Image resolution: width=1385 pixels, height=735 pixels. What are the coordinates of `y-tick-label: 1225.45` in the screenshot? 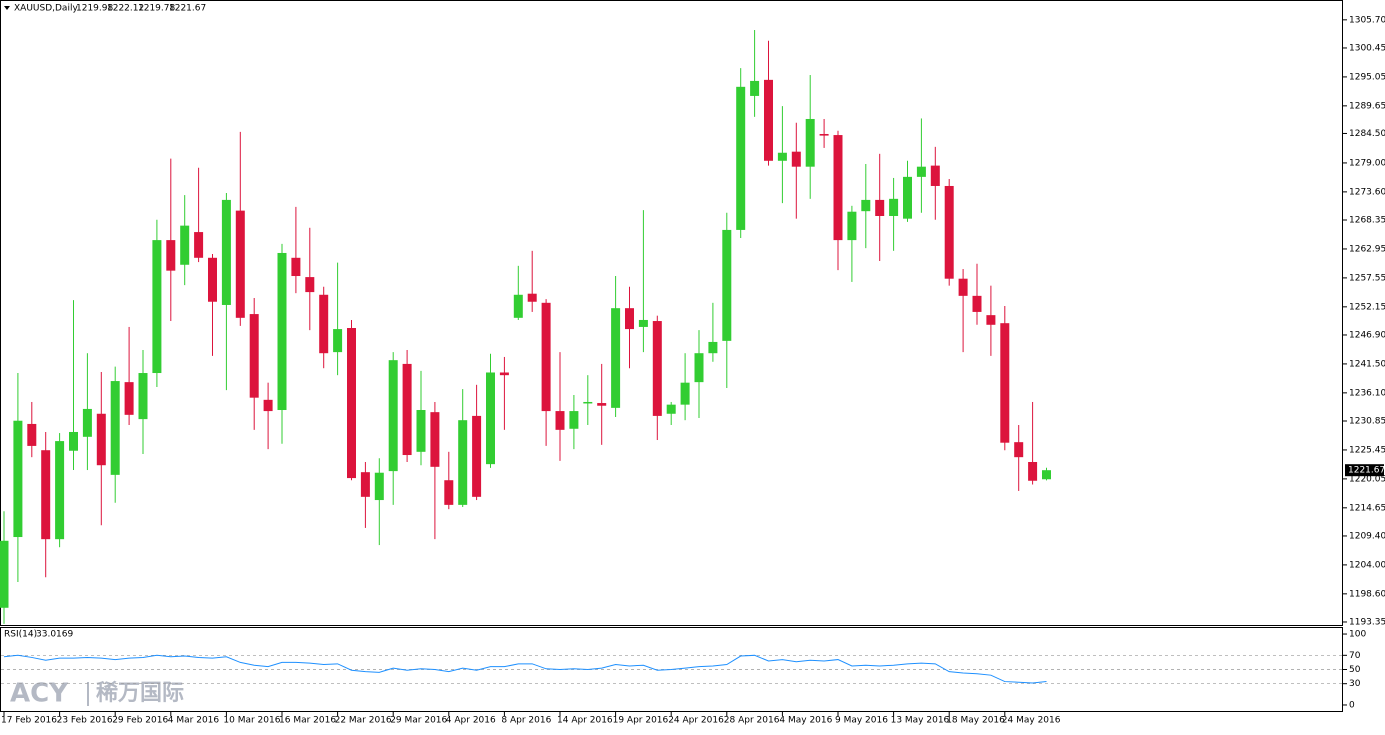 It's located at (1367, 450).